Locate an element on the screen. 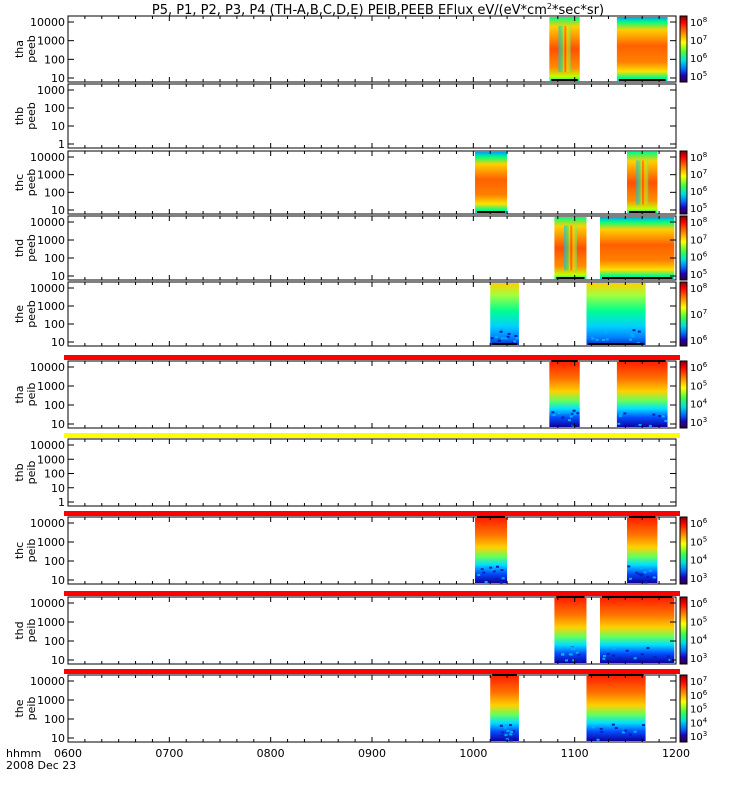 The image size is (750, 800). y-tick-label: 1 is located at coordinates (61, 144).